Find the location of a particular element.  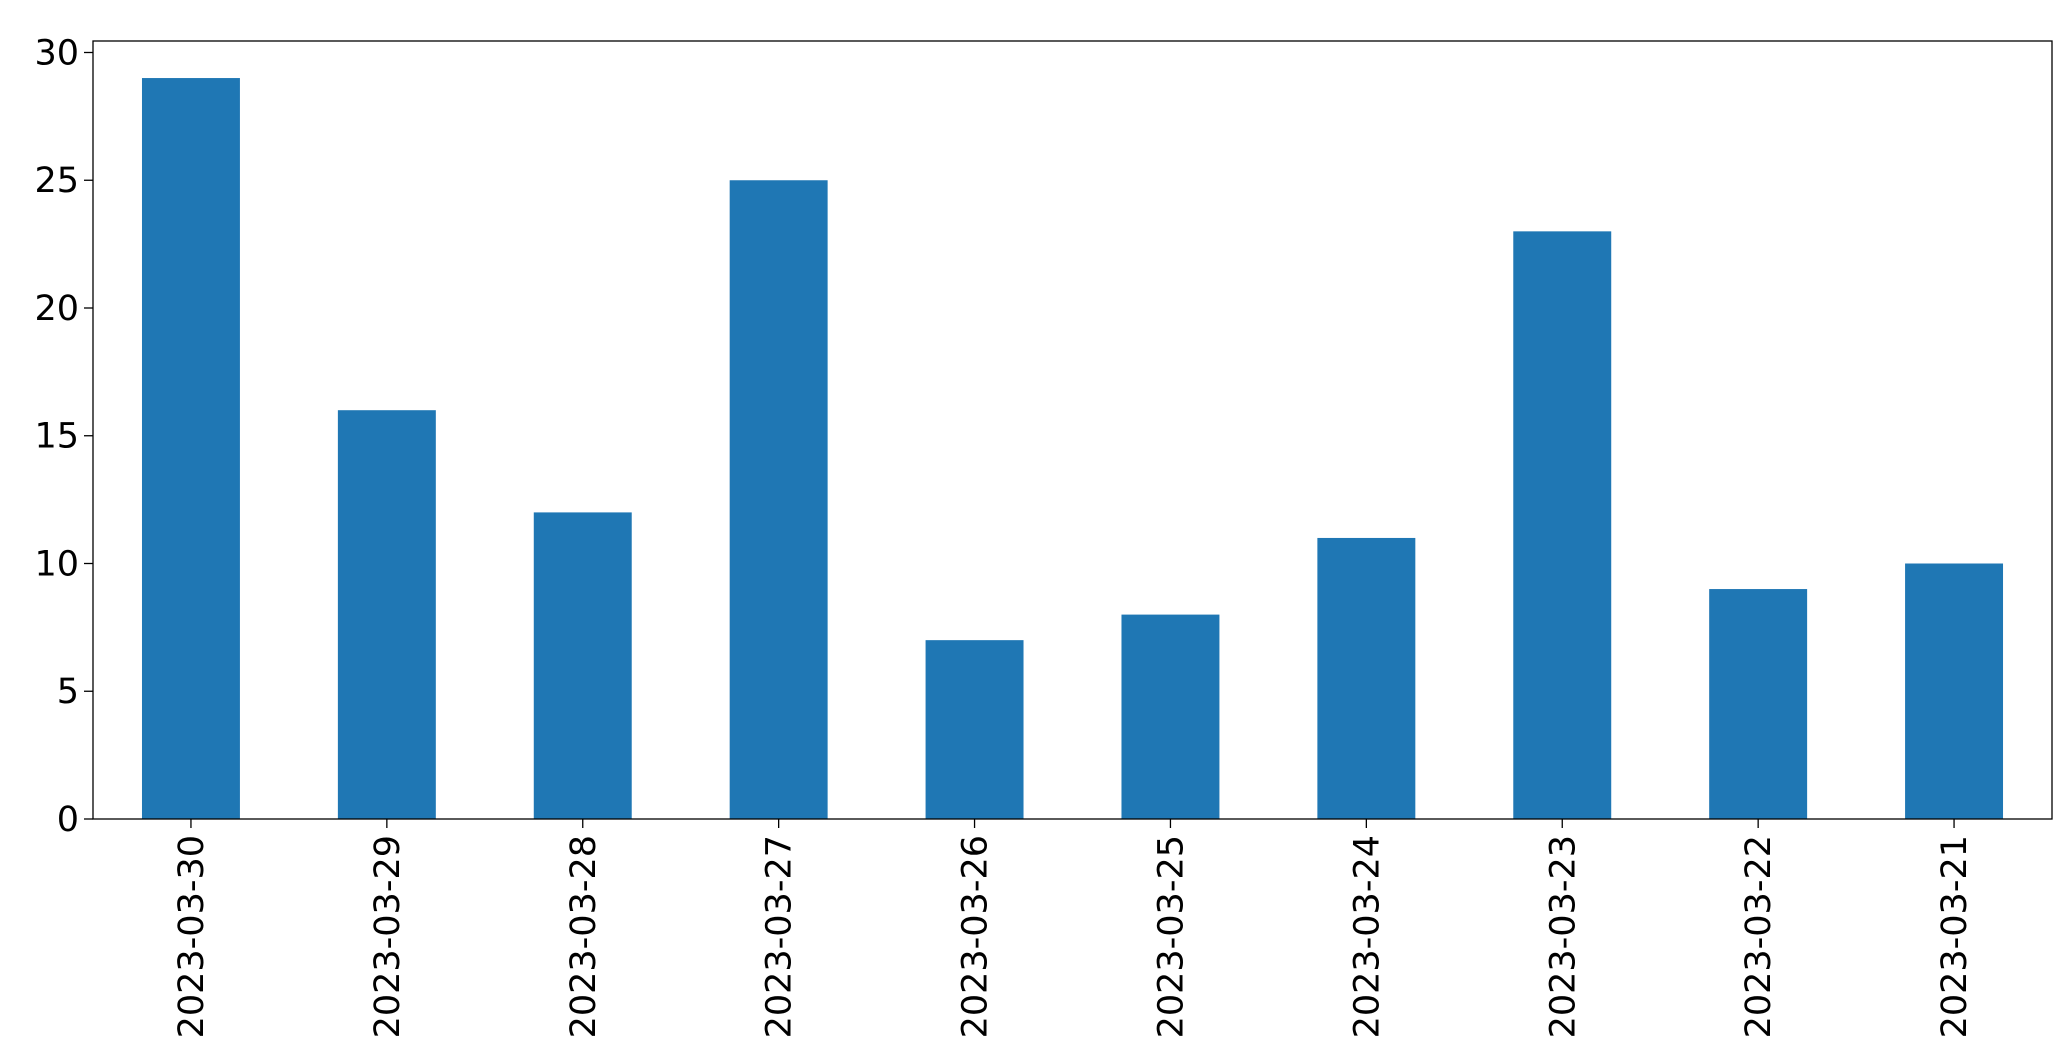

y-tick-label: 30 is located at coordinates (56, 53).